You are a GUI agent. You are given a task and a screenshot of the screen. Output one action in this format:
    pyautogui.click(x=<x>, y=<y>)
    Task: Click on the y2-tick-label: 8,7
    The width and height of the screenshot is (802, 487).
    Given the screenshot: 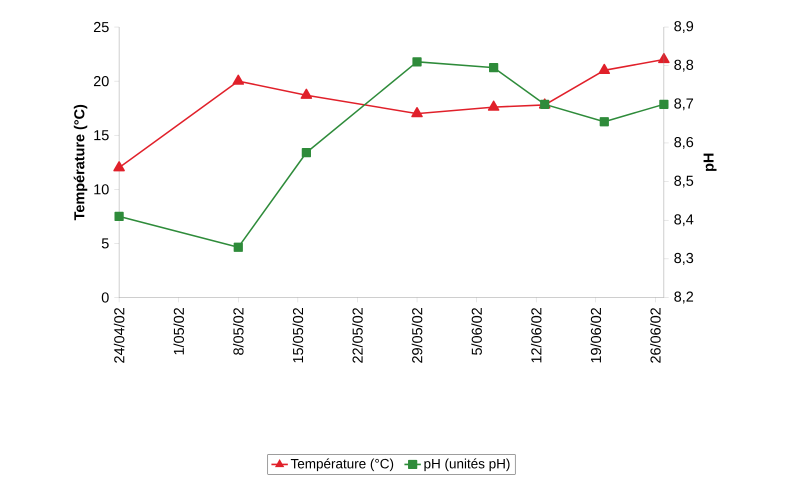 What is the action you would take?
    pyautogui.click(x=684, y=104)
    